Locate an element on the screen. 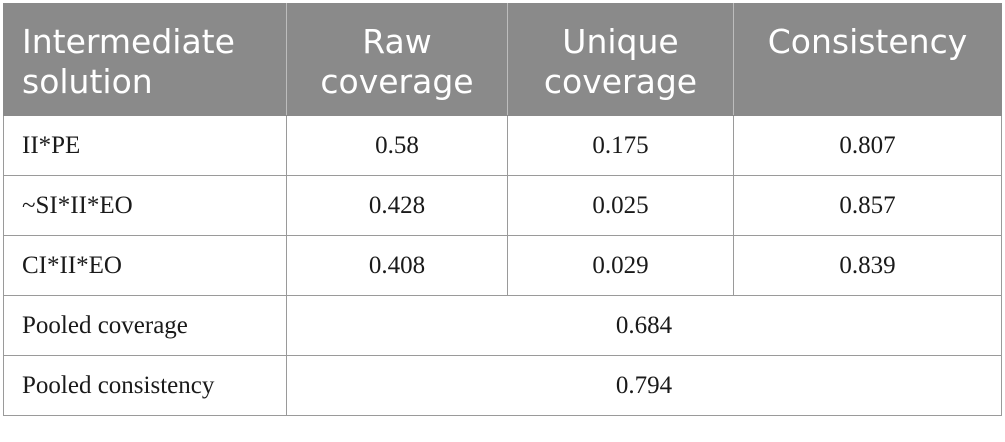 This screenshot has width=1005, height=442. header-unique-coverage: Unique coverage is located at coordinates (620, 59).